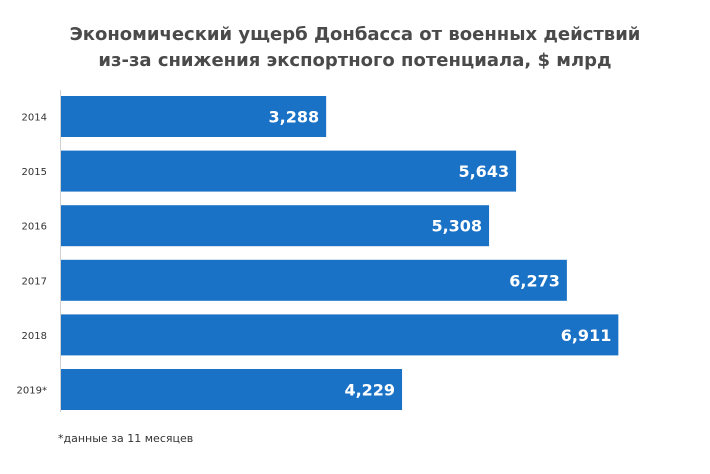 Image resolution: width=710 pixels, height=474 pixels. What do you see at coordinates (534, 280) in the screenshot?
I see `bar-value-label: 6,273` at bounding box center [534, 280].